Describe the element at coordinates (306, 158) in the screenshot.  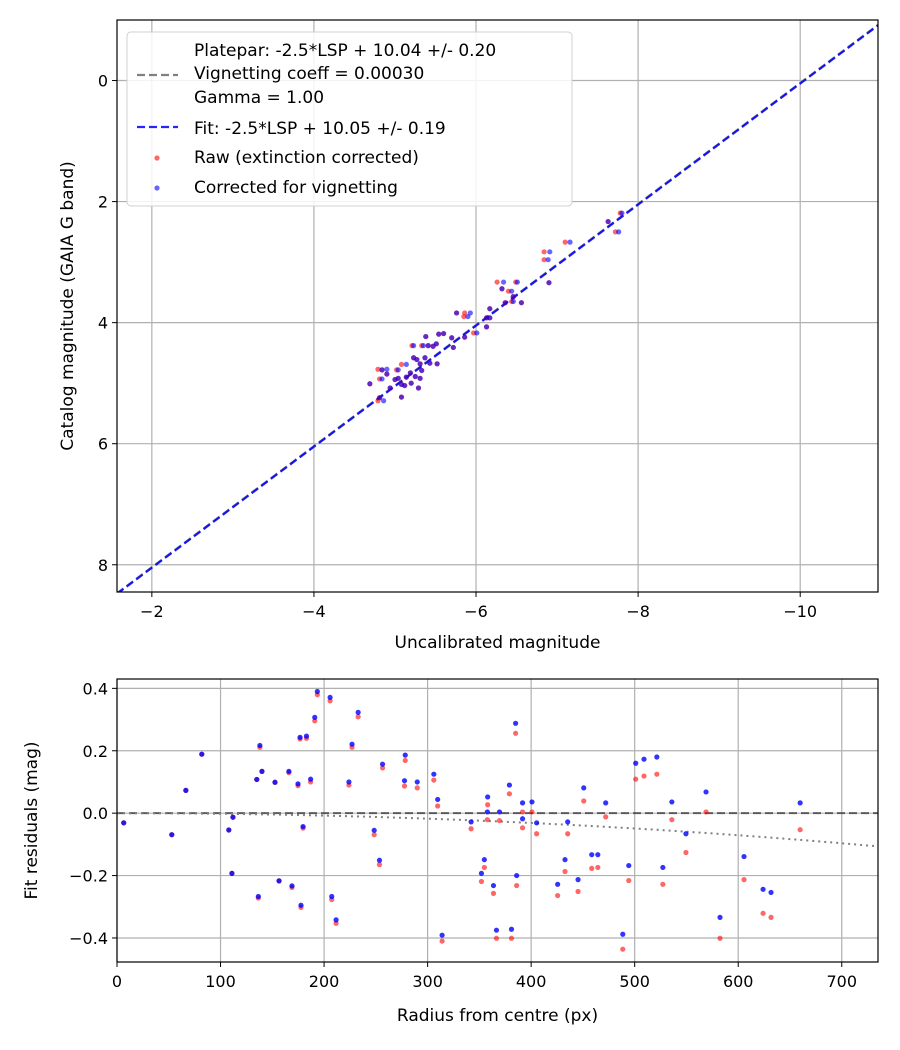
I see `legend-label: Raw (extinction corrected)` at that location.